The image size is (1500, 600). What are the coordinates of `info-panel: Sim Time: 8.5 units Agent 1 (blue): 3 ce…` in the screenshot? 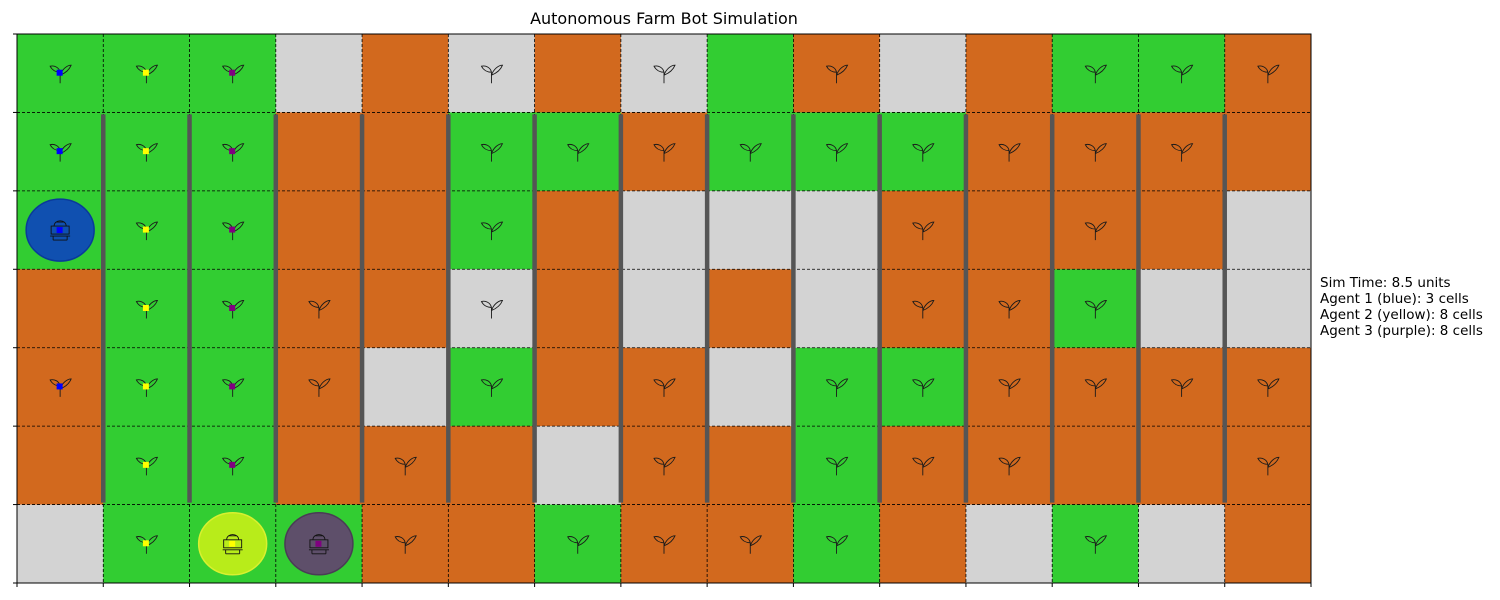 It's located at (1401, 307).